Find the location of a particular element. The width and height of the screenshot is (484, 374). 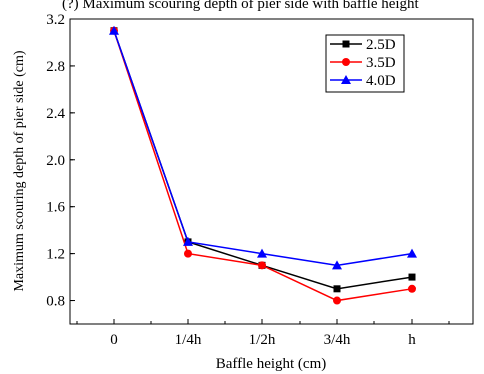

y-tick-label: 1.2 is located at coordinates (55, 255).